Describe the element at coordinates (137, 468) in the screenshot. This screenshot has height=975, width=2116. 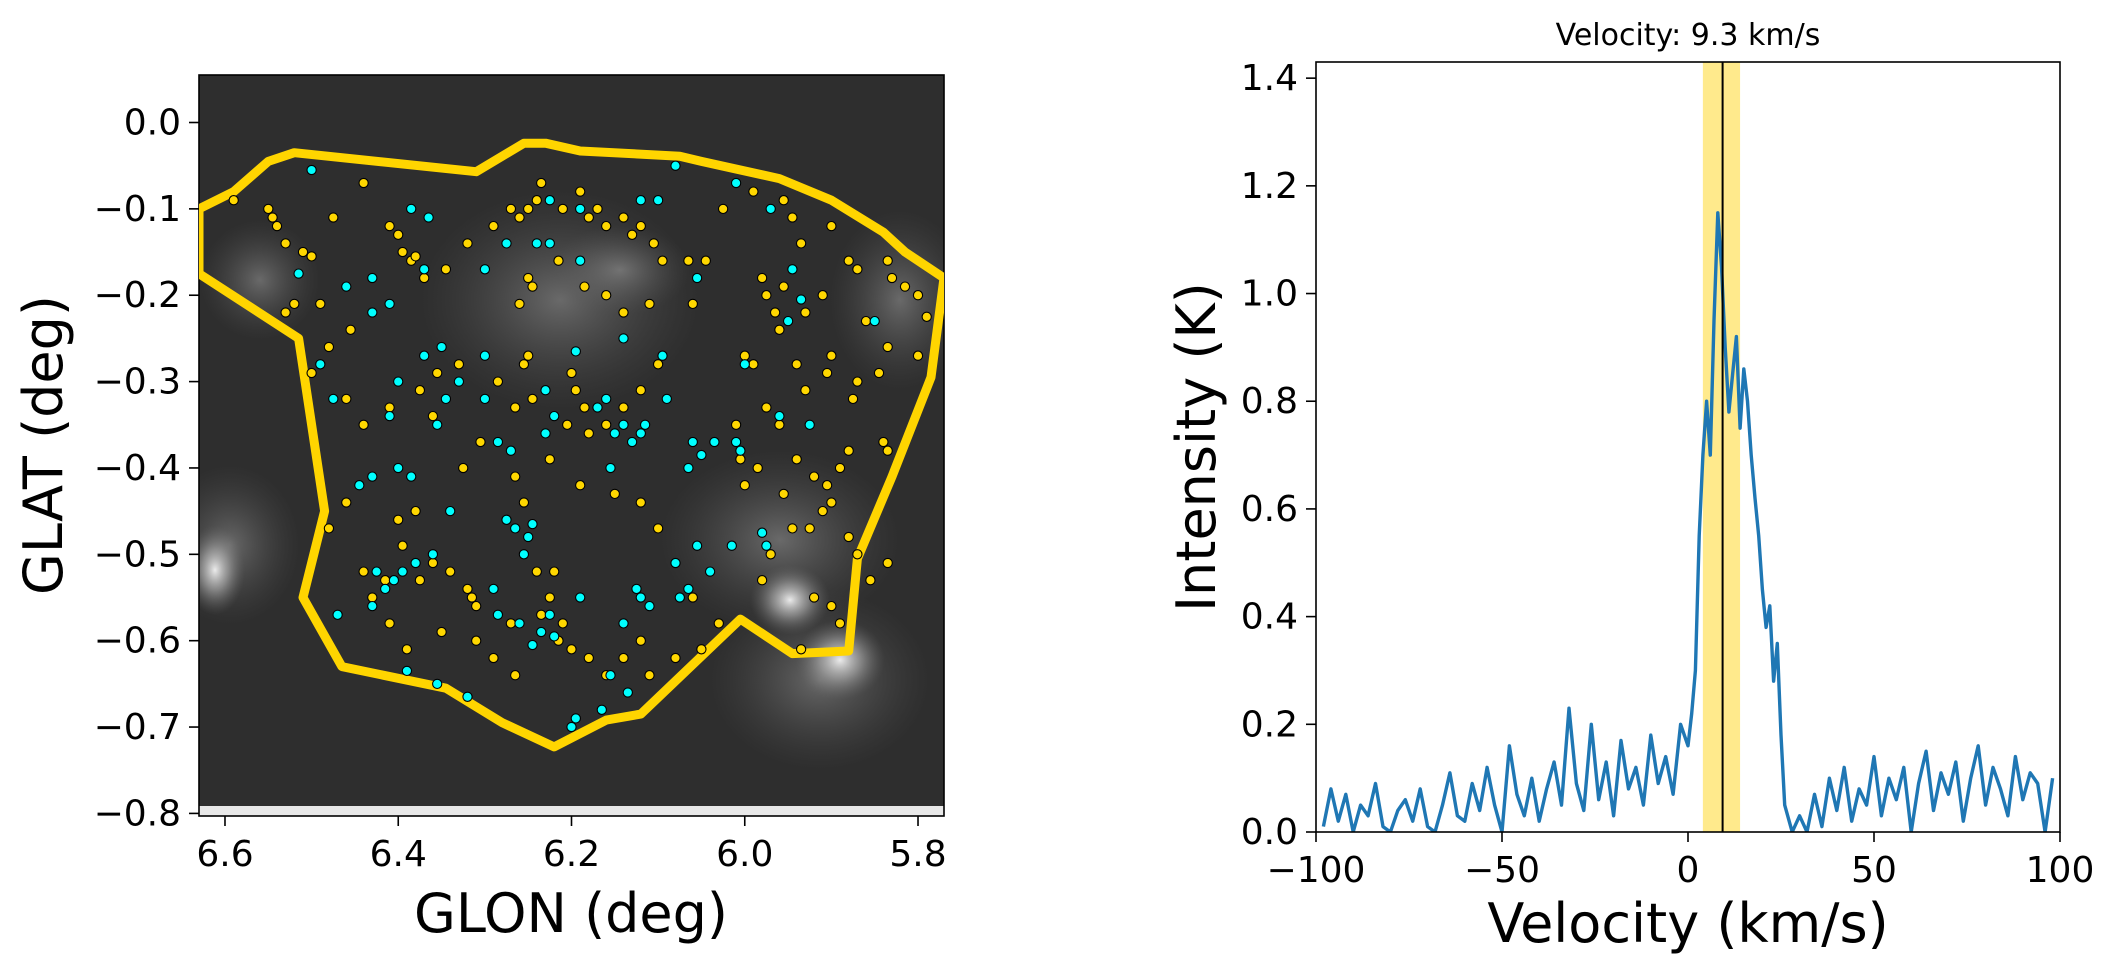
I see `map-y-tick-label: −0.4` at that location.